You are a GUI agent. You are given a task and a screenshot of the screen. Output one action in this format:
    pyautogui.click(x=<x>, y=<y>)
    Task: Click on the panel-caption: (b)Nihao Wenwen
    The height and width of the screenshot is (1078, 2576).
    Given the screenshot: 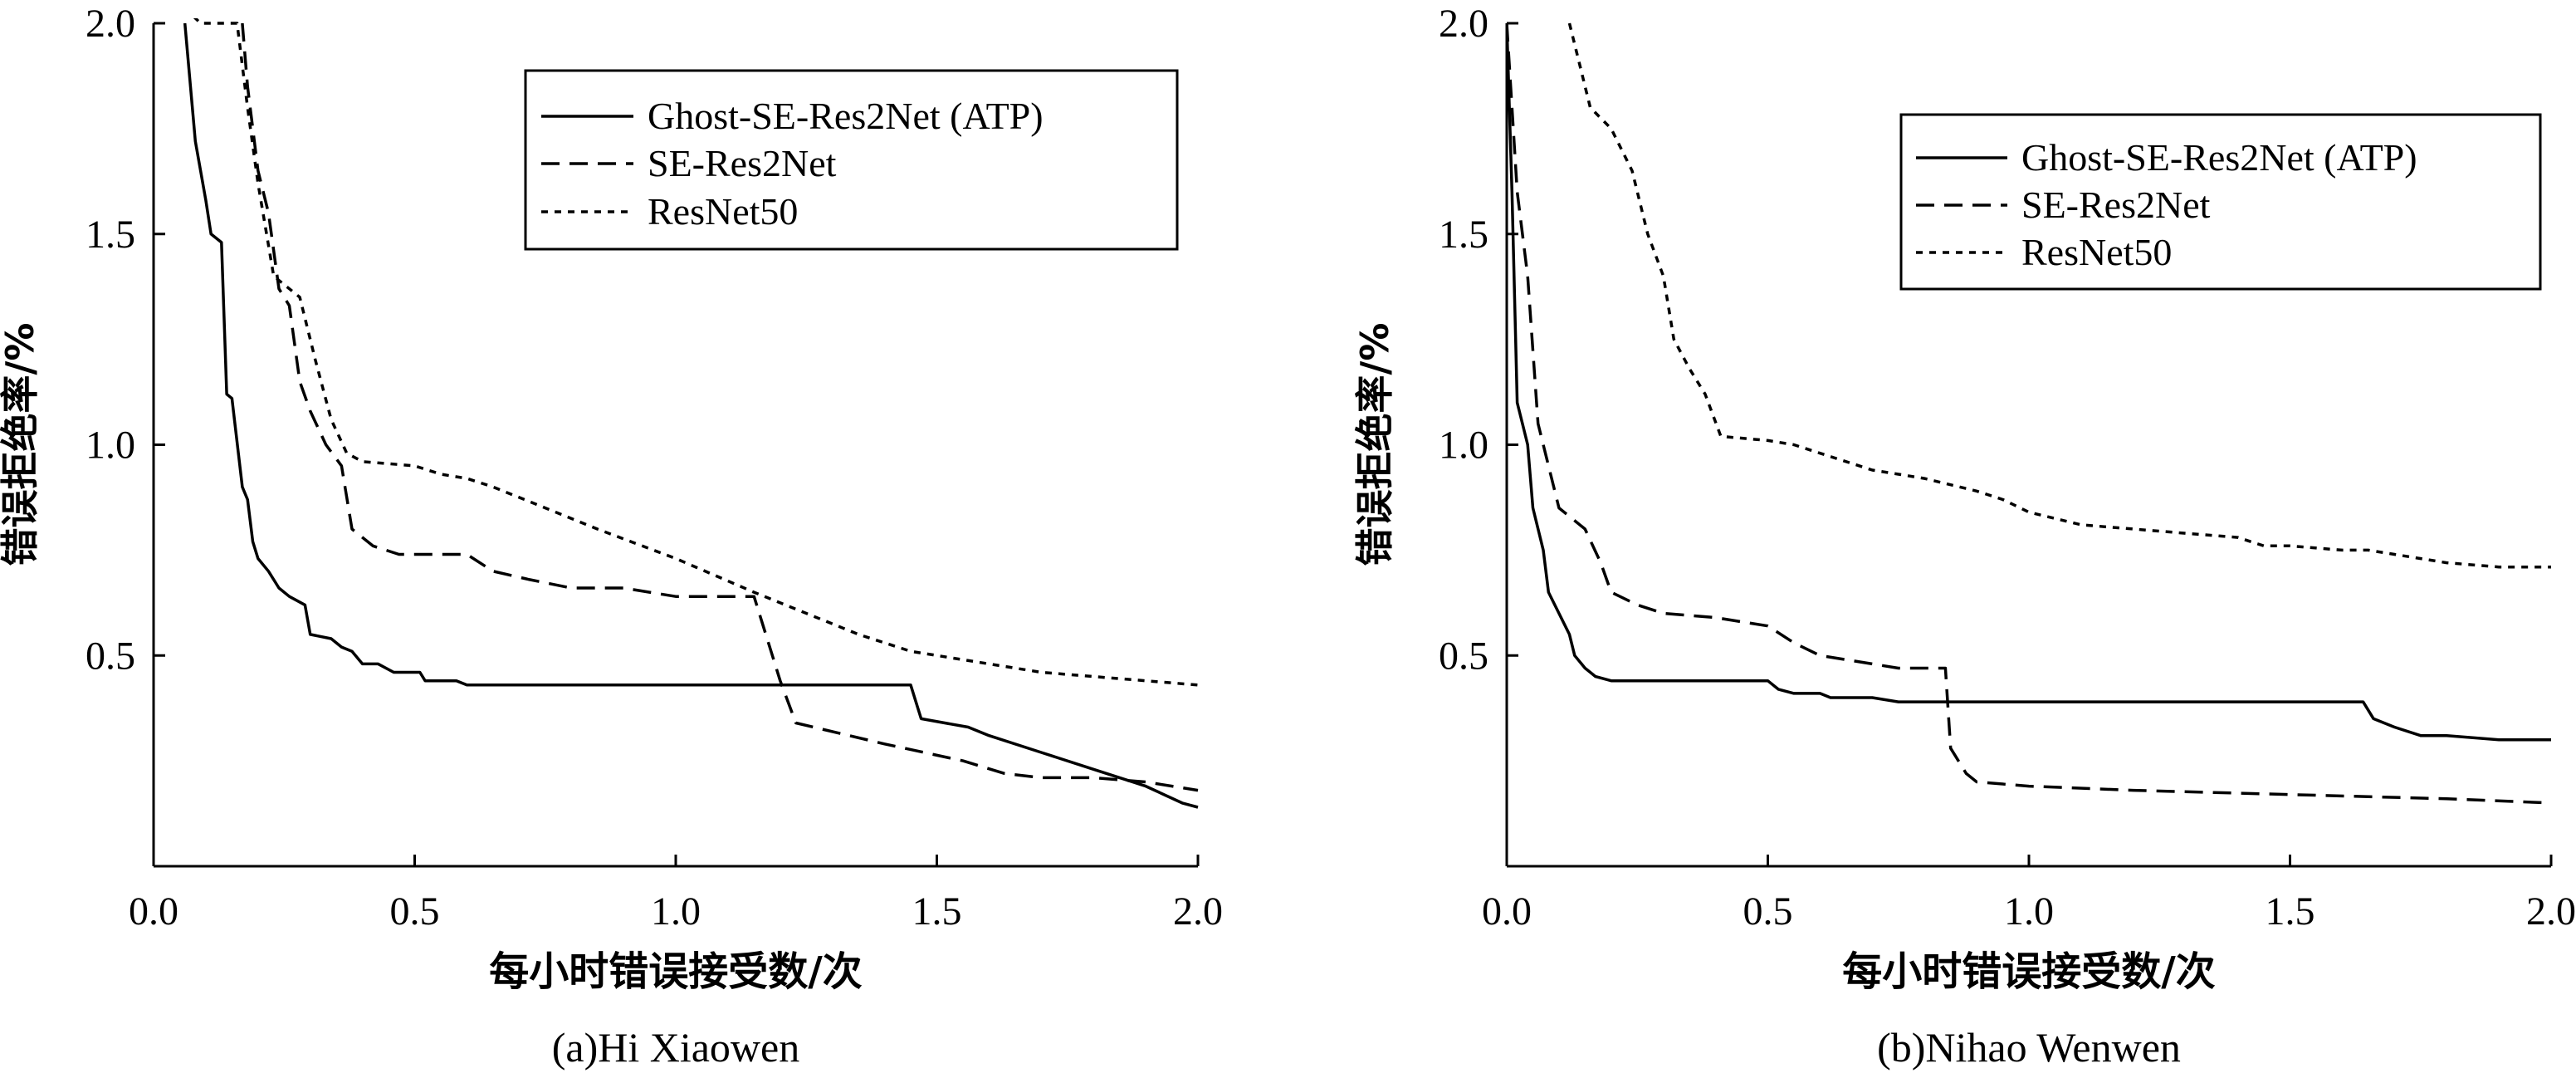 What is the action you would take?
    pyautogui.click(x=2029, y=1047)
    